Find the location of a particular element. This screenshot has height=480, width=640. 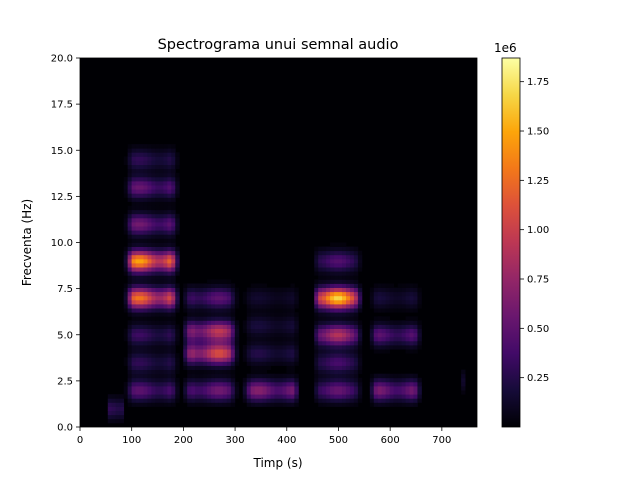

colorbar-tick-label: 0.75 is located at coordinates (538, 280).